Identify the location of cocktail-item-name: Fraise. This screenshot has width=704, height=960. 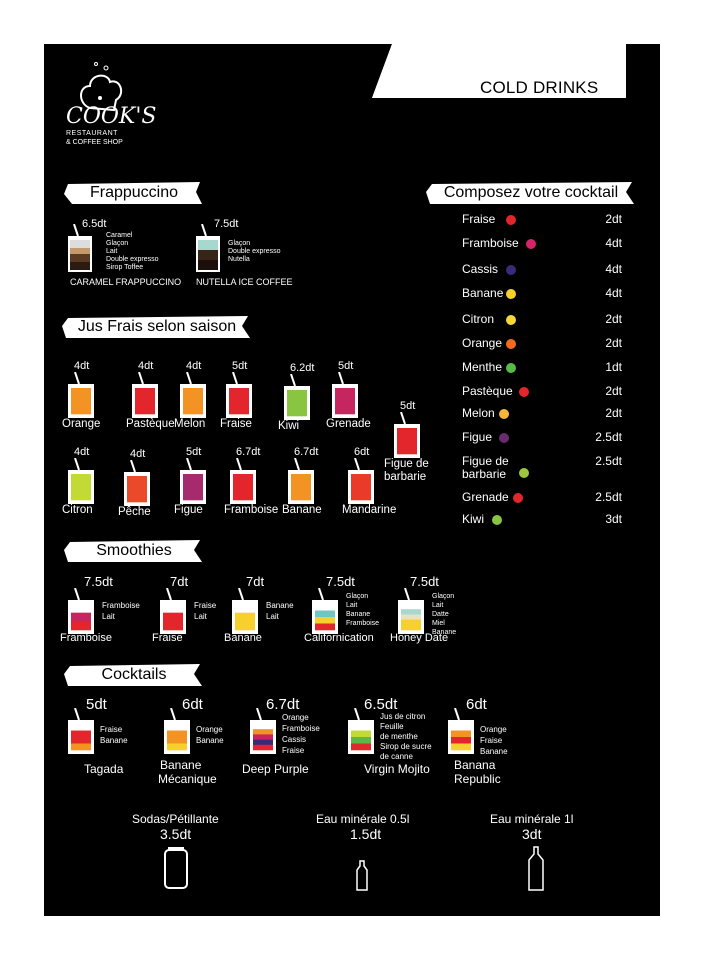
(479, 219).